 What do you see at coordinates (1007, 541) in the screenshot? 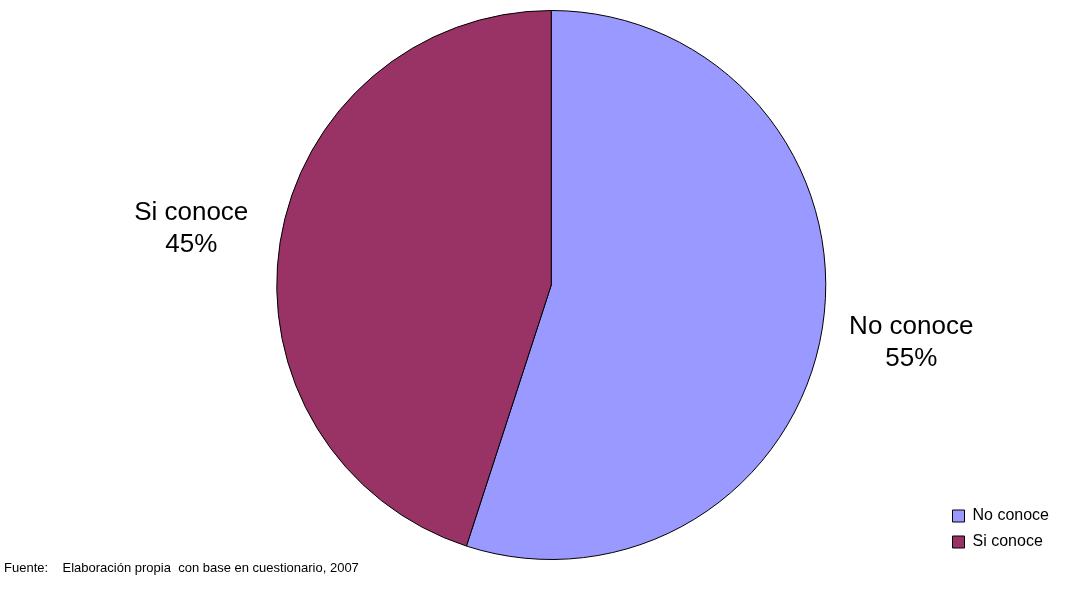
I see `legend-label: Si conoce` at bounding box center [1007, 541].